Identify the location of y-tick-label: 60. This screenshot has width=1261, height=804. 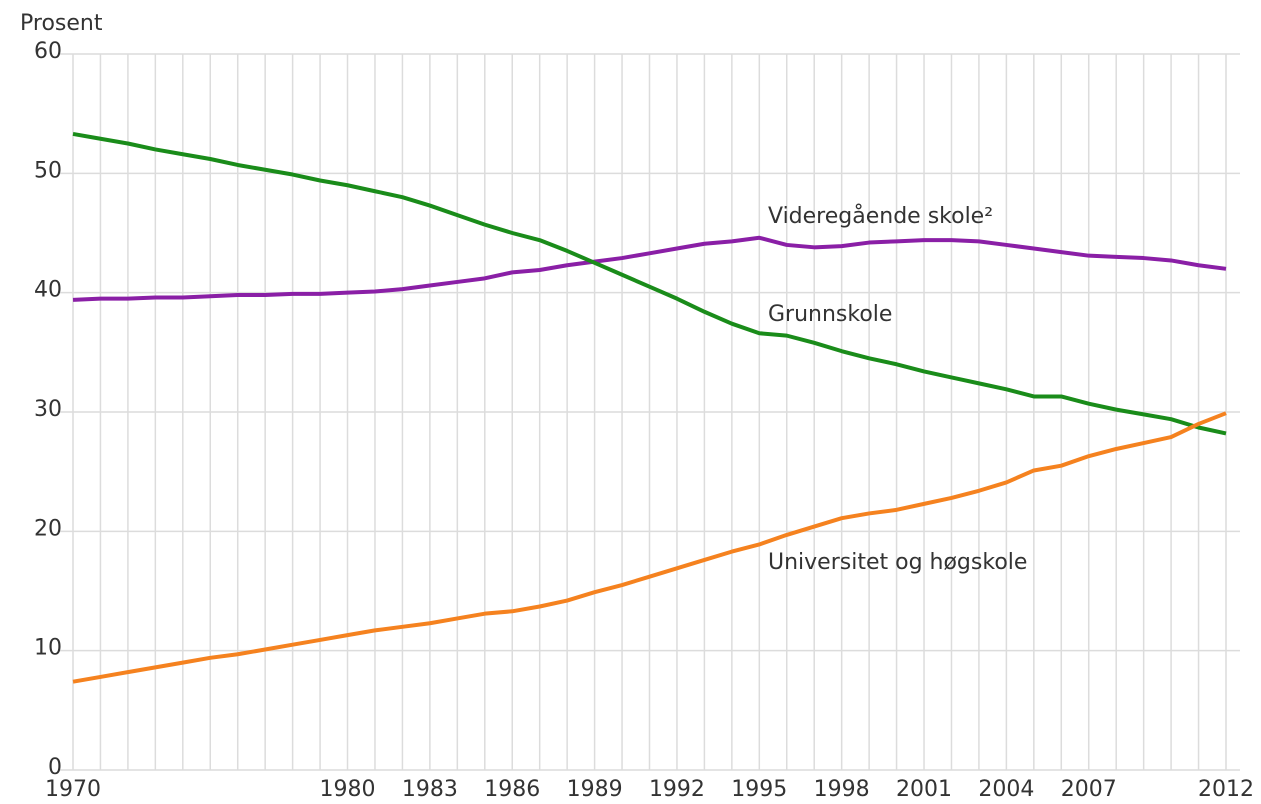
(48, 51).